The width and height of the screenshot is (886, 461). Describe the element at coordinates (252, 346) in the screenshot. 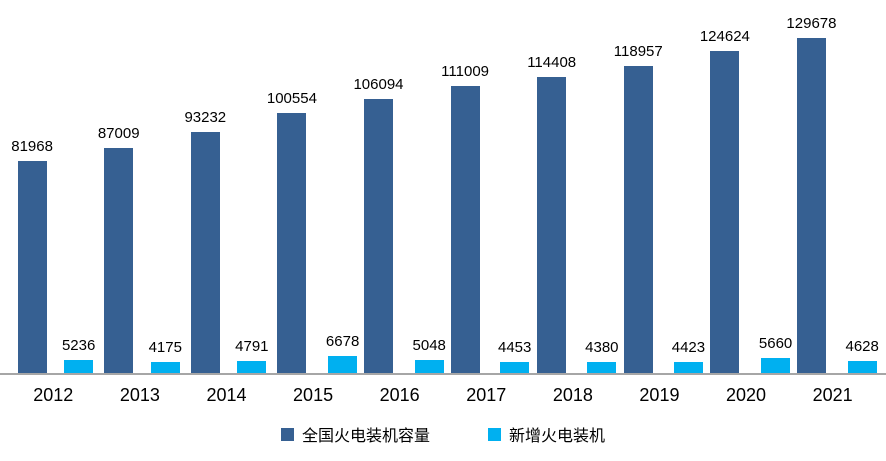

I see `bar-value-label: 4791` at that location.